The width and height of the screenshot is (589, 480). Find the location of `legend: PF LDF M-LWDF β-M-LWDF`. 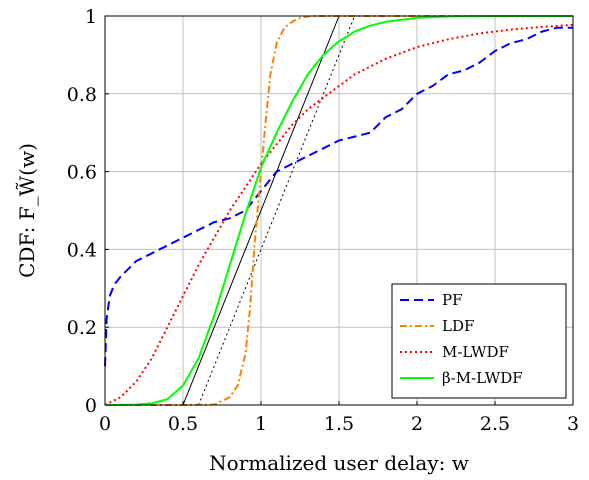

legend: PF LDF M-LWDF β-M-LWDF is located at coordinates (479, 341).